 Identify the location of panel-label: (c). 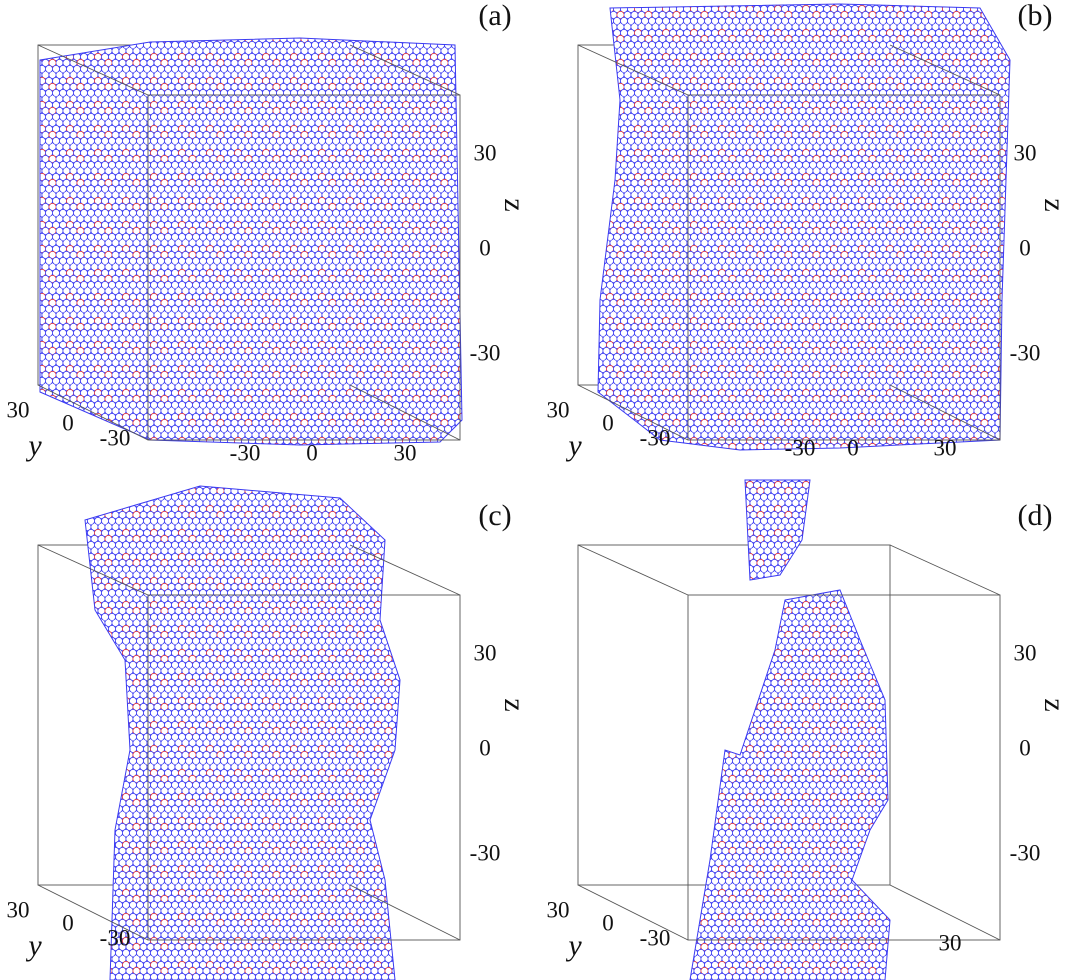
(494, 515).